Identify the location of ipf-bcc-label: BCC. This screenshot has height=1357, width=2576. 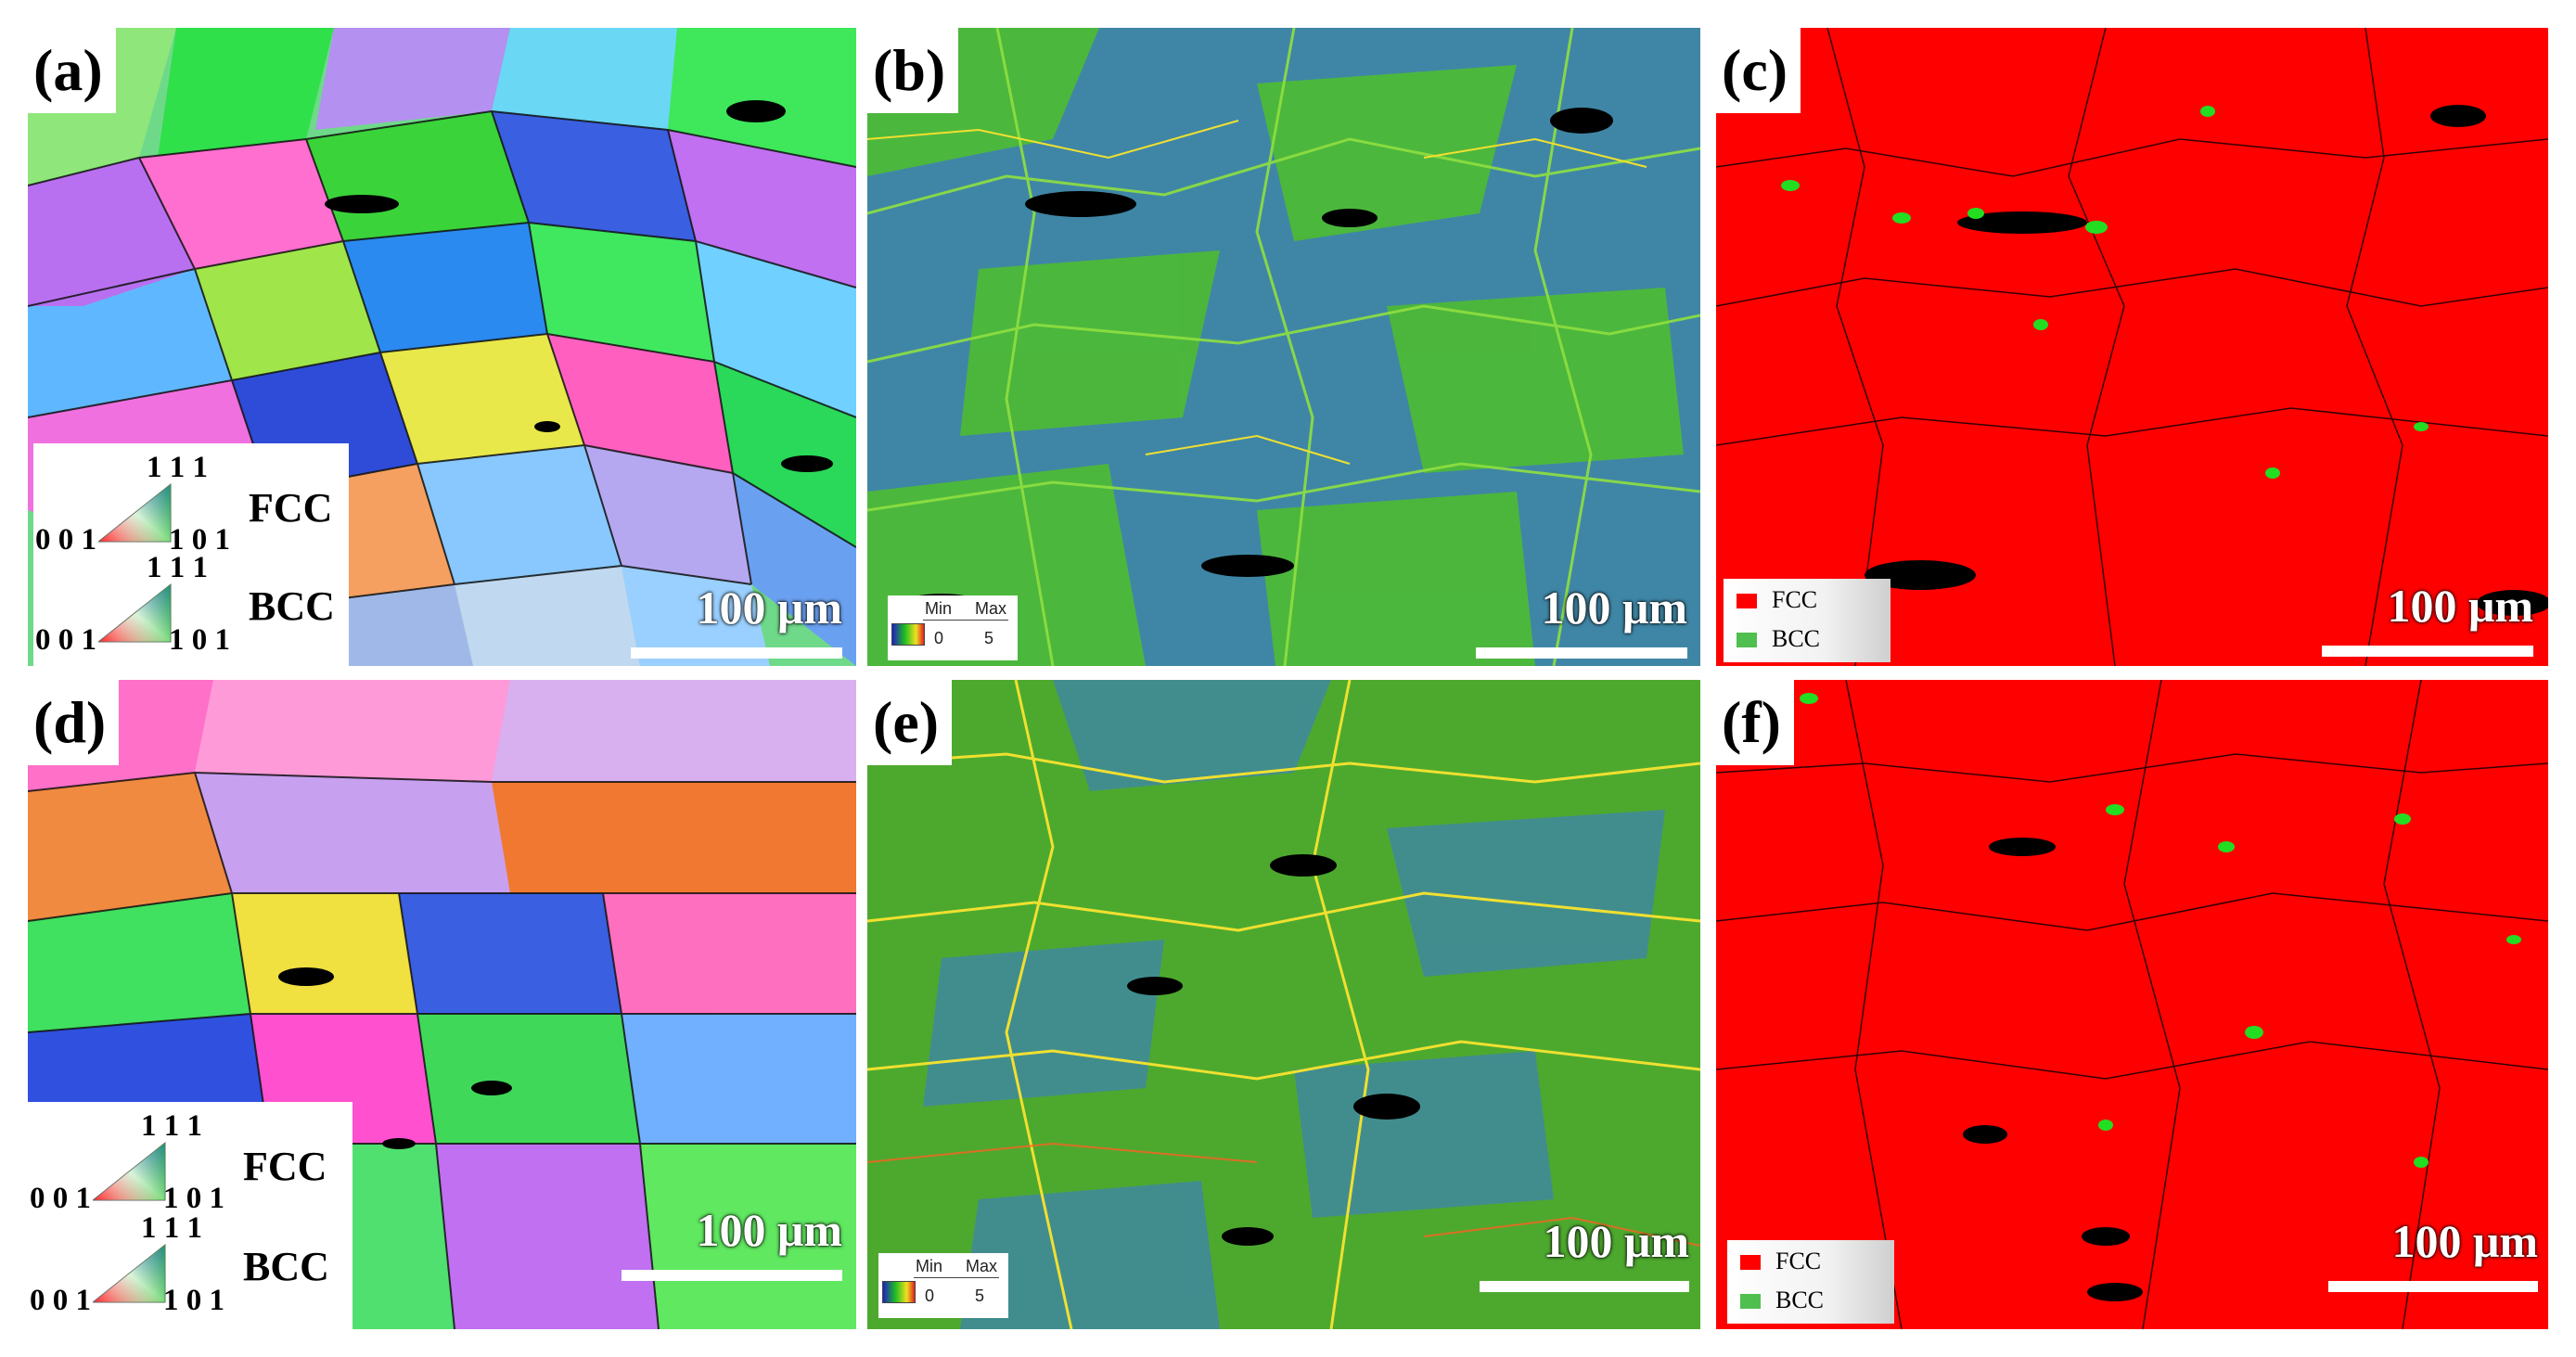
(292, 606).